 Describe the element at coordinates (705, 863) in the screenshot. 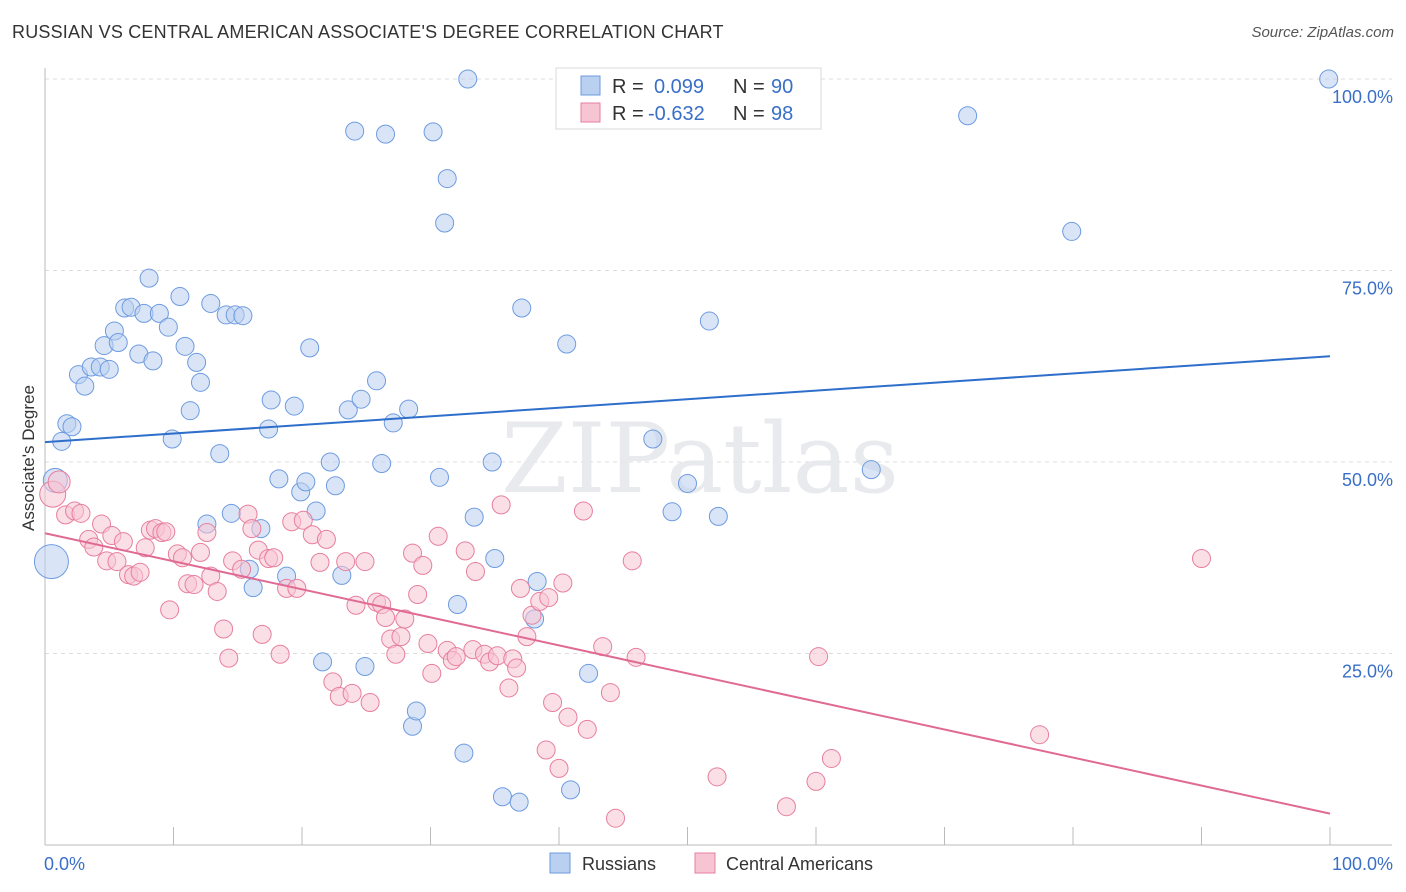

I see `legend-central-americans-swatch` at that location.